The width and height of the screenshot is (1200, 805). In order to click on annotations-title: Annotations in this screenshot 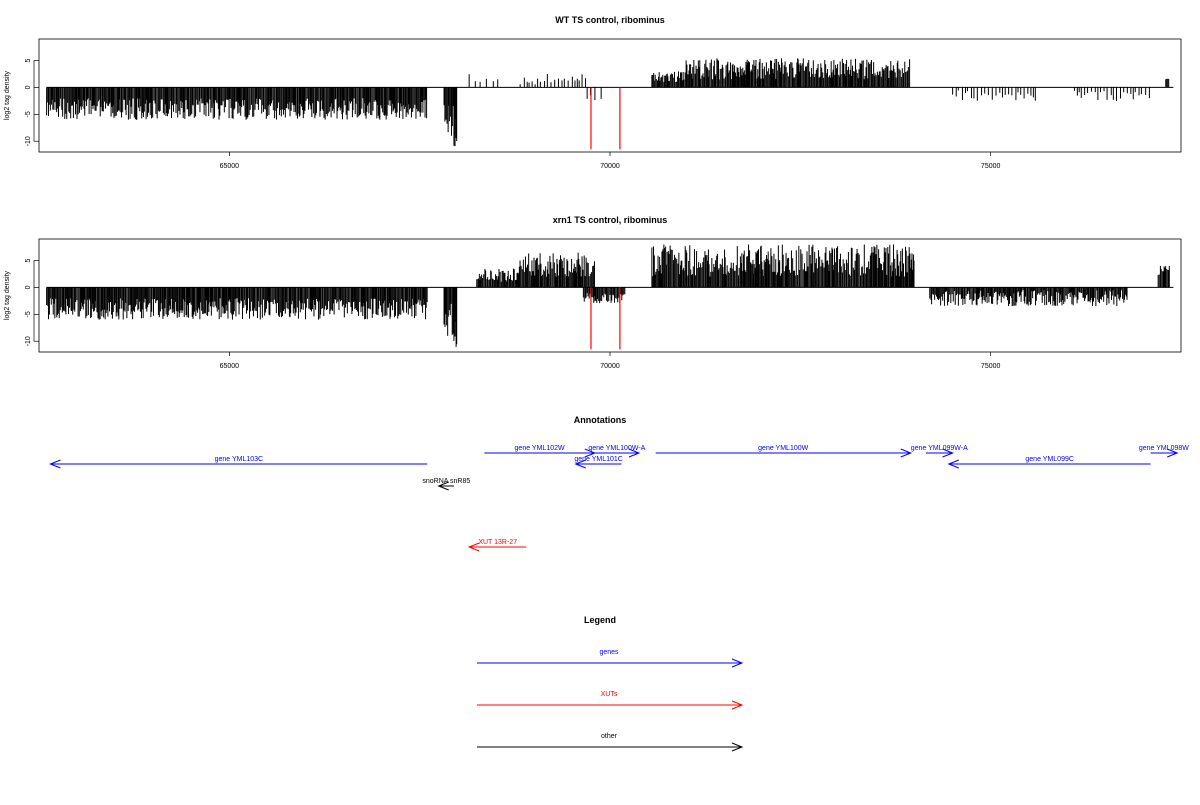, I will do `click(600, 420)`.